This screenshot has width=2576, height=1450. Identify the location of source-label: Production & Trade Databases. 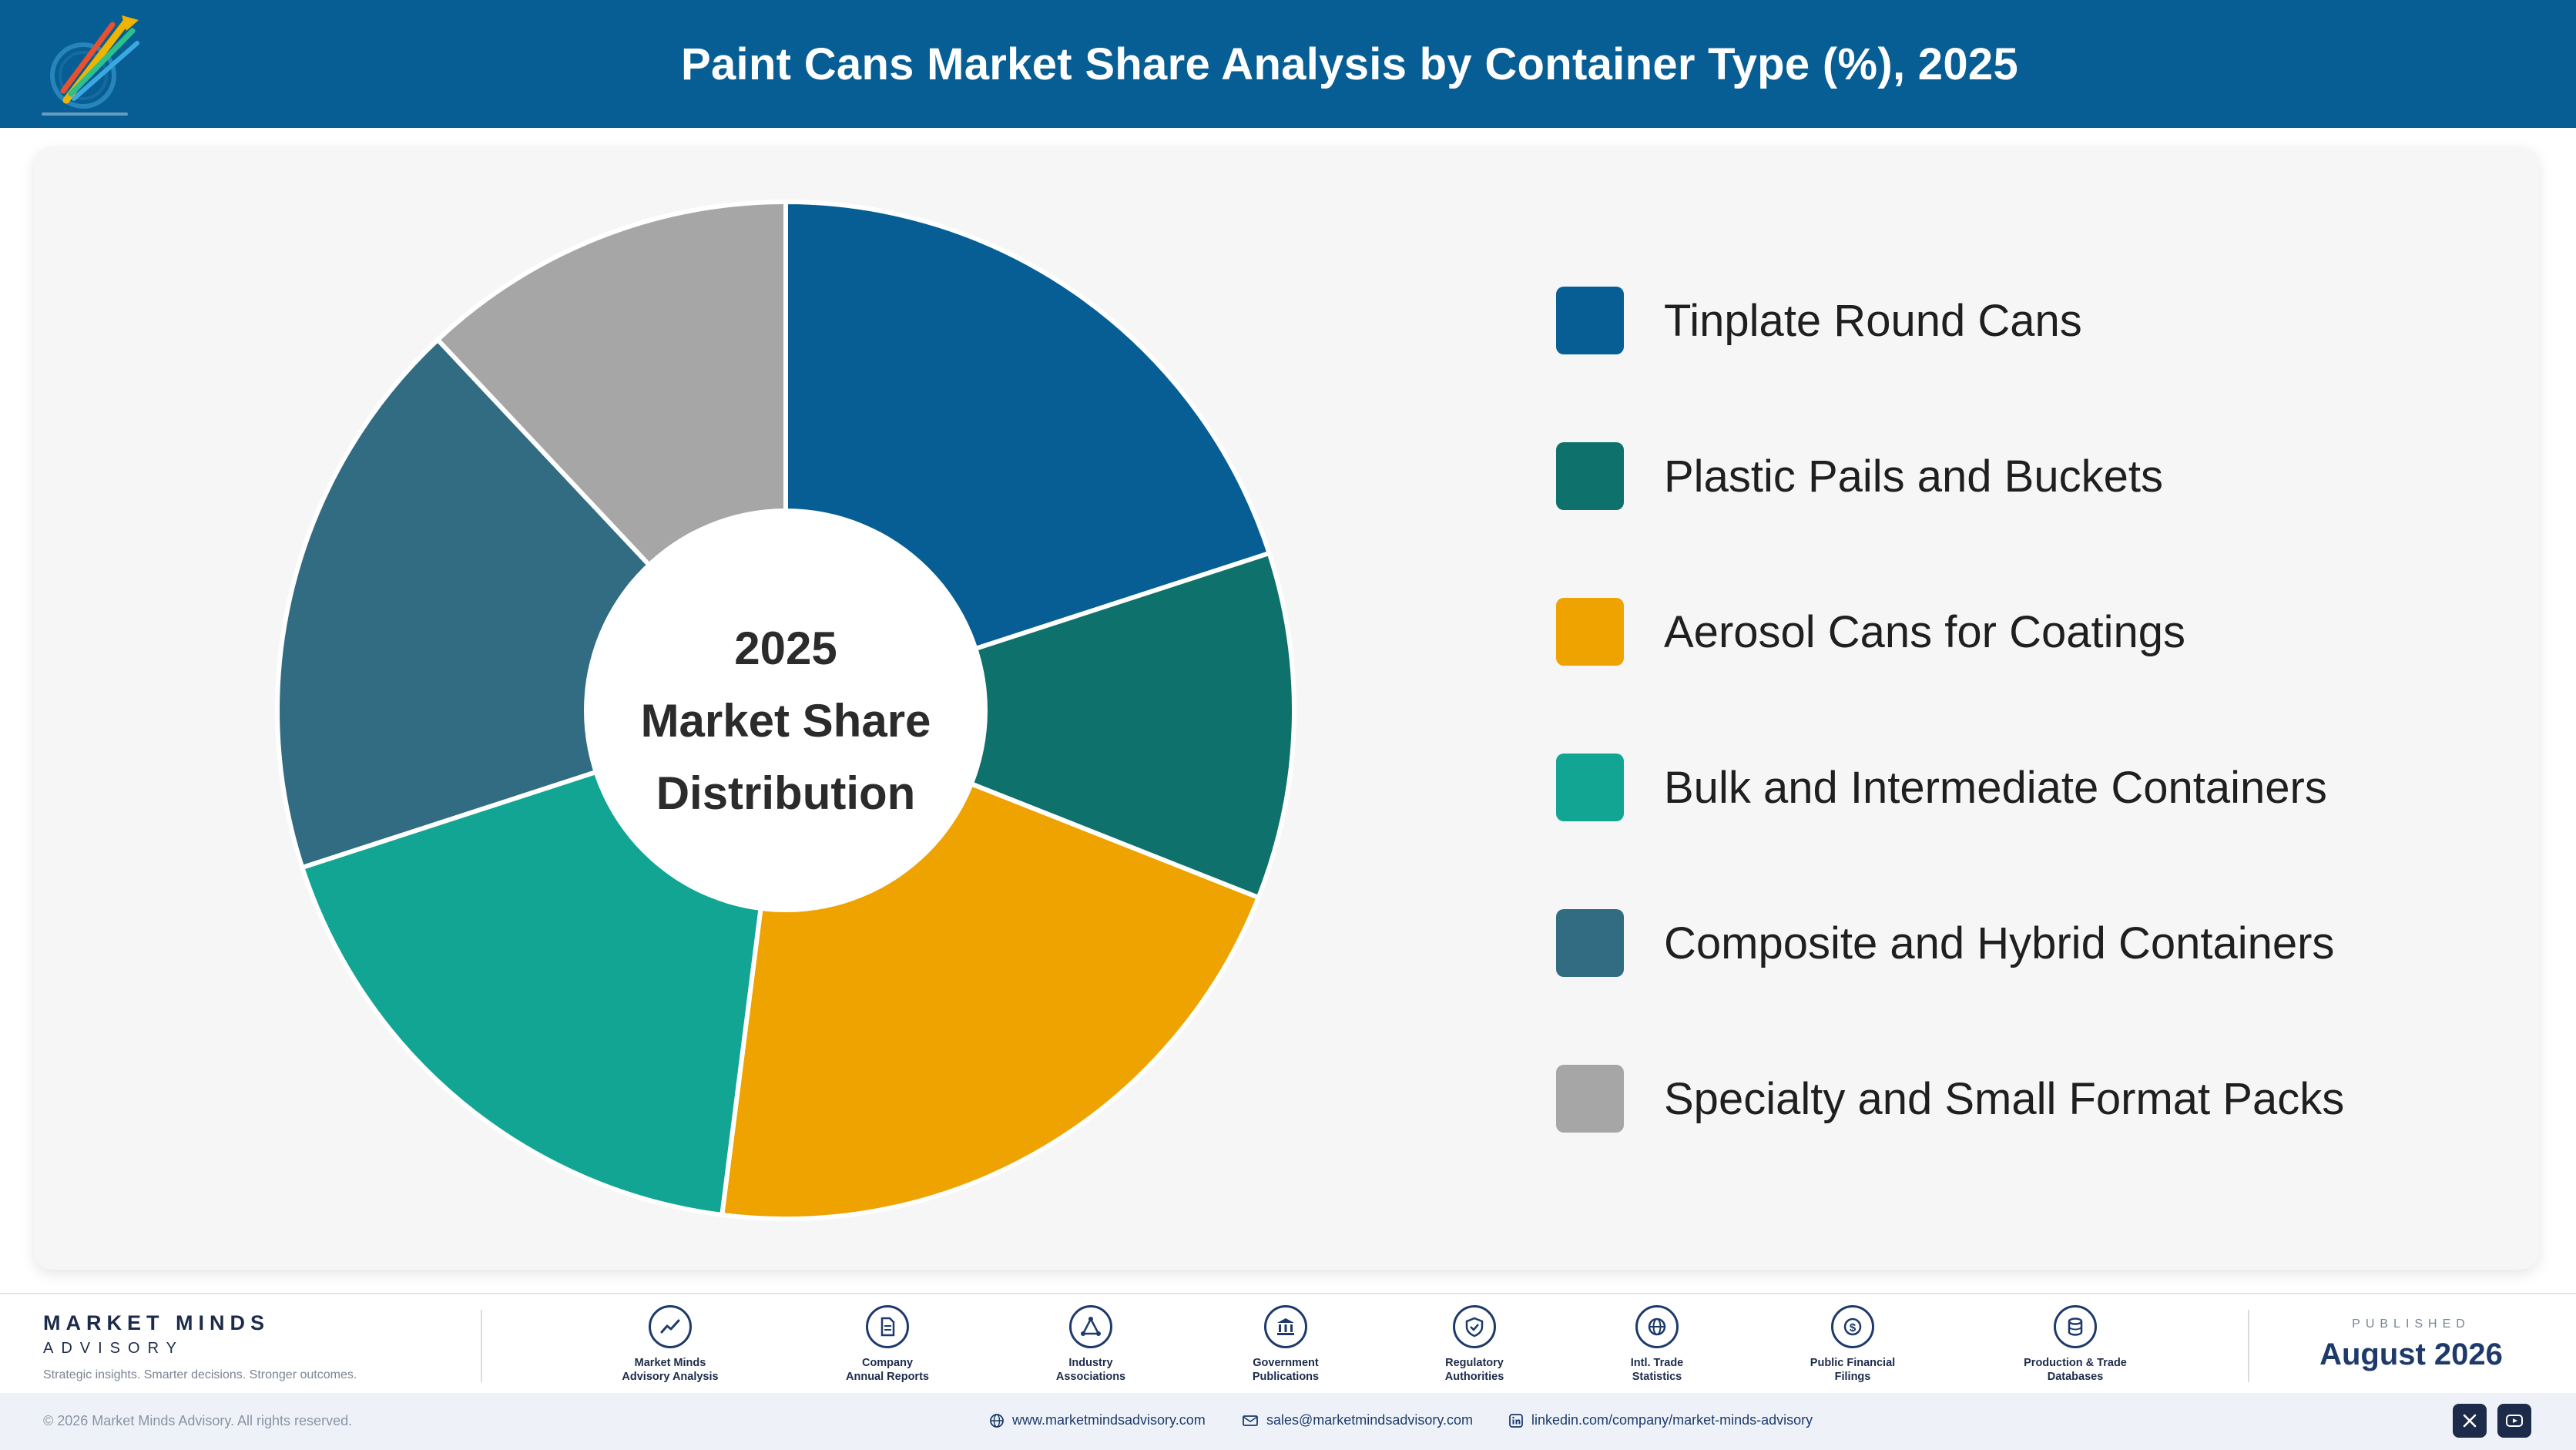
(2075, 1370).